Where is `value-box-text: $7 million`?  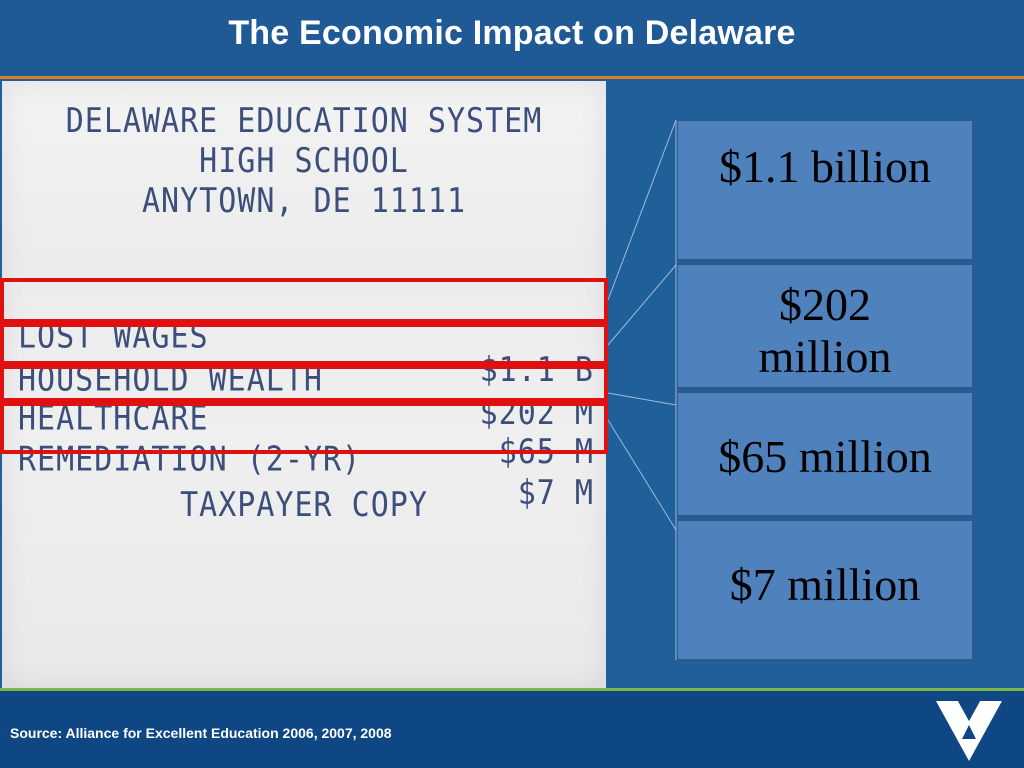
value-box-text: $7 million is located at coordinates (825, 584).